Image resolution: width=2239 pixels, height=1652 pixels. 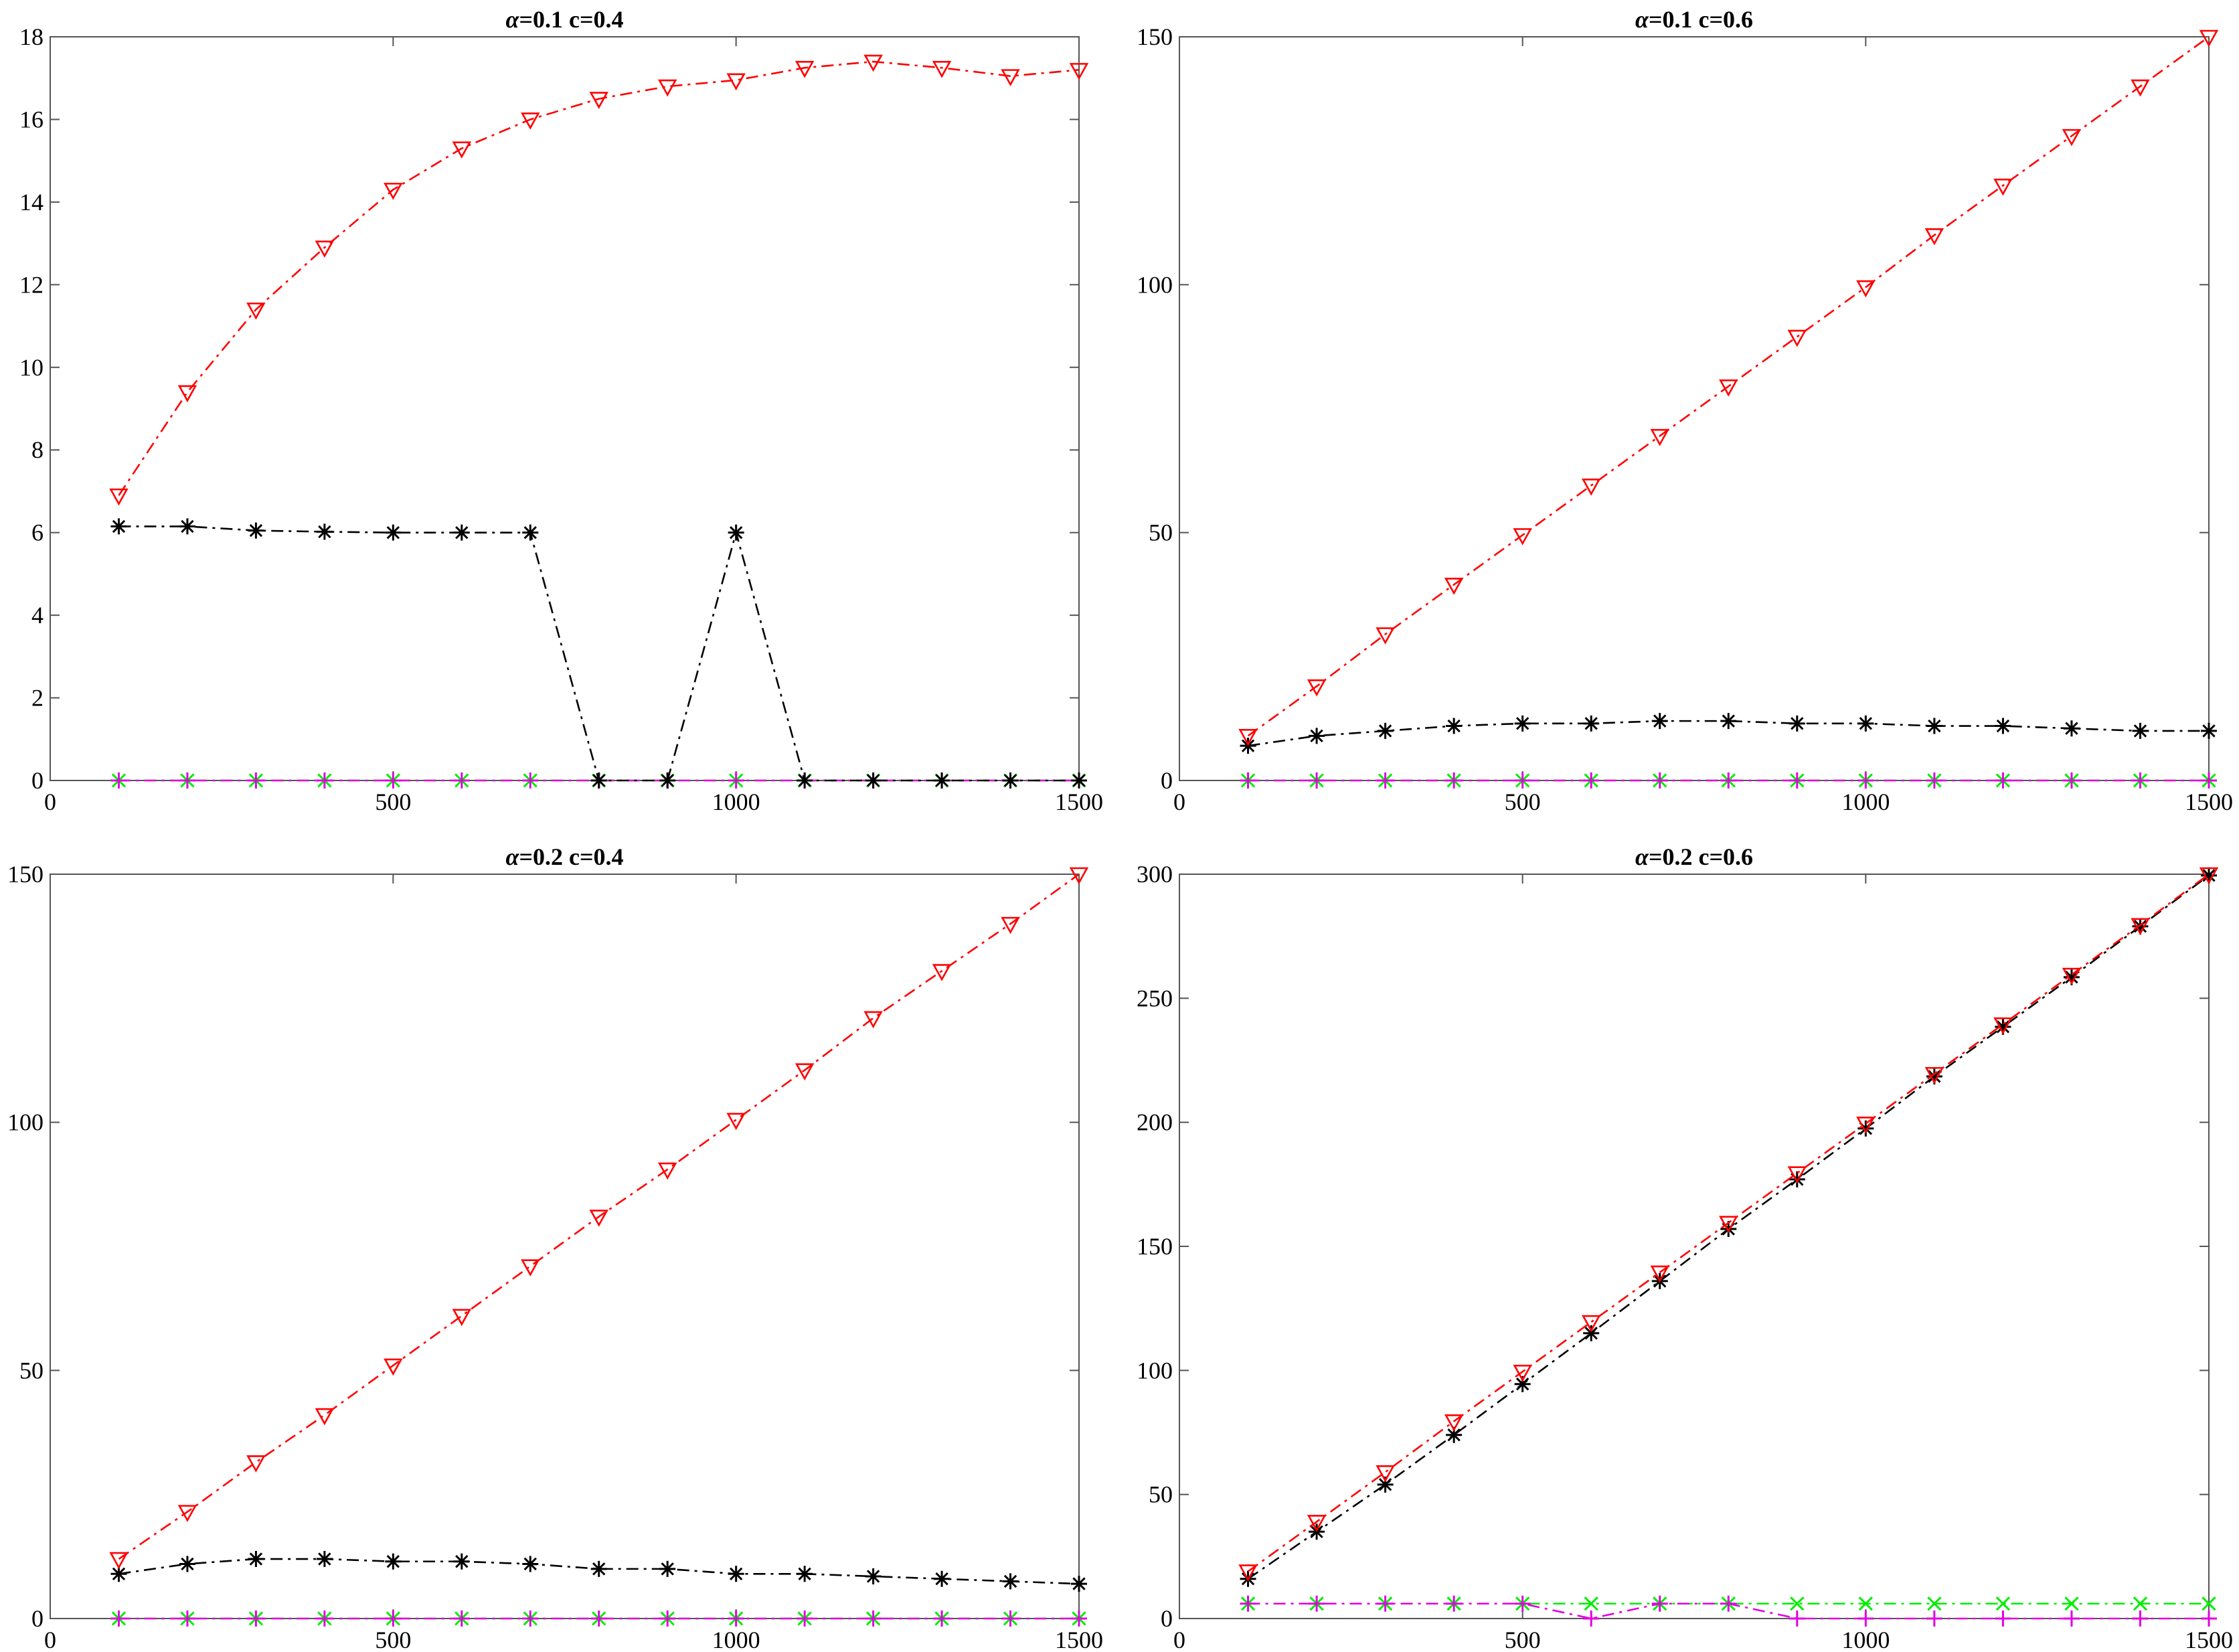 What do you see at coordinates (1155, 875) in the screenshot?
I see `y-tick-label: 300` at bounding box center [1155, 875].